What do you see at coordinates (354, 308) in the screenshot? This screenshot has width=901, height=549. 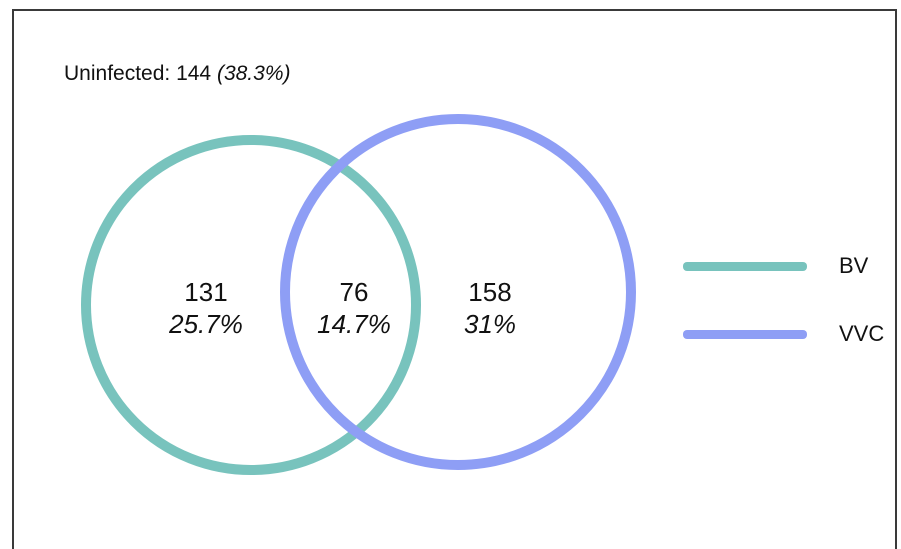 I see `region-intersection: 76 14.7%` at bounding box center [354, 308].